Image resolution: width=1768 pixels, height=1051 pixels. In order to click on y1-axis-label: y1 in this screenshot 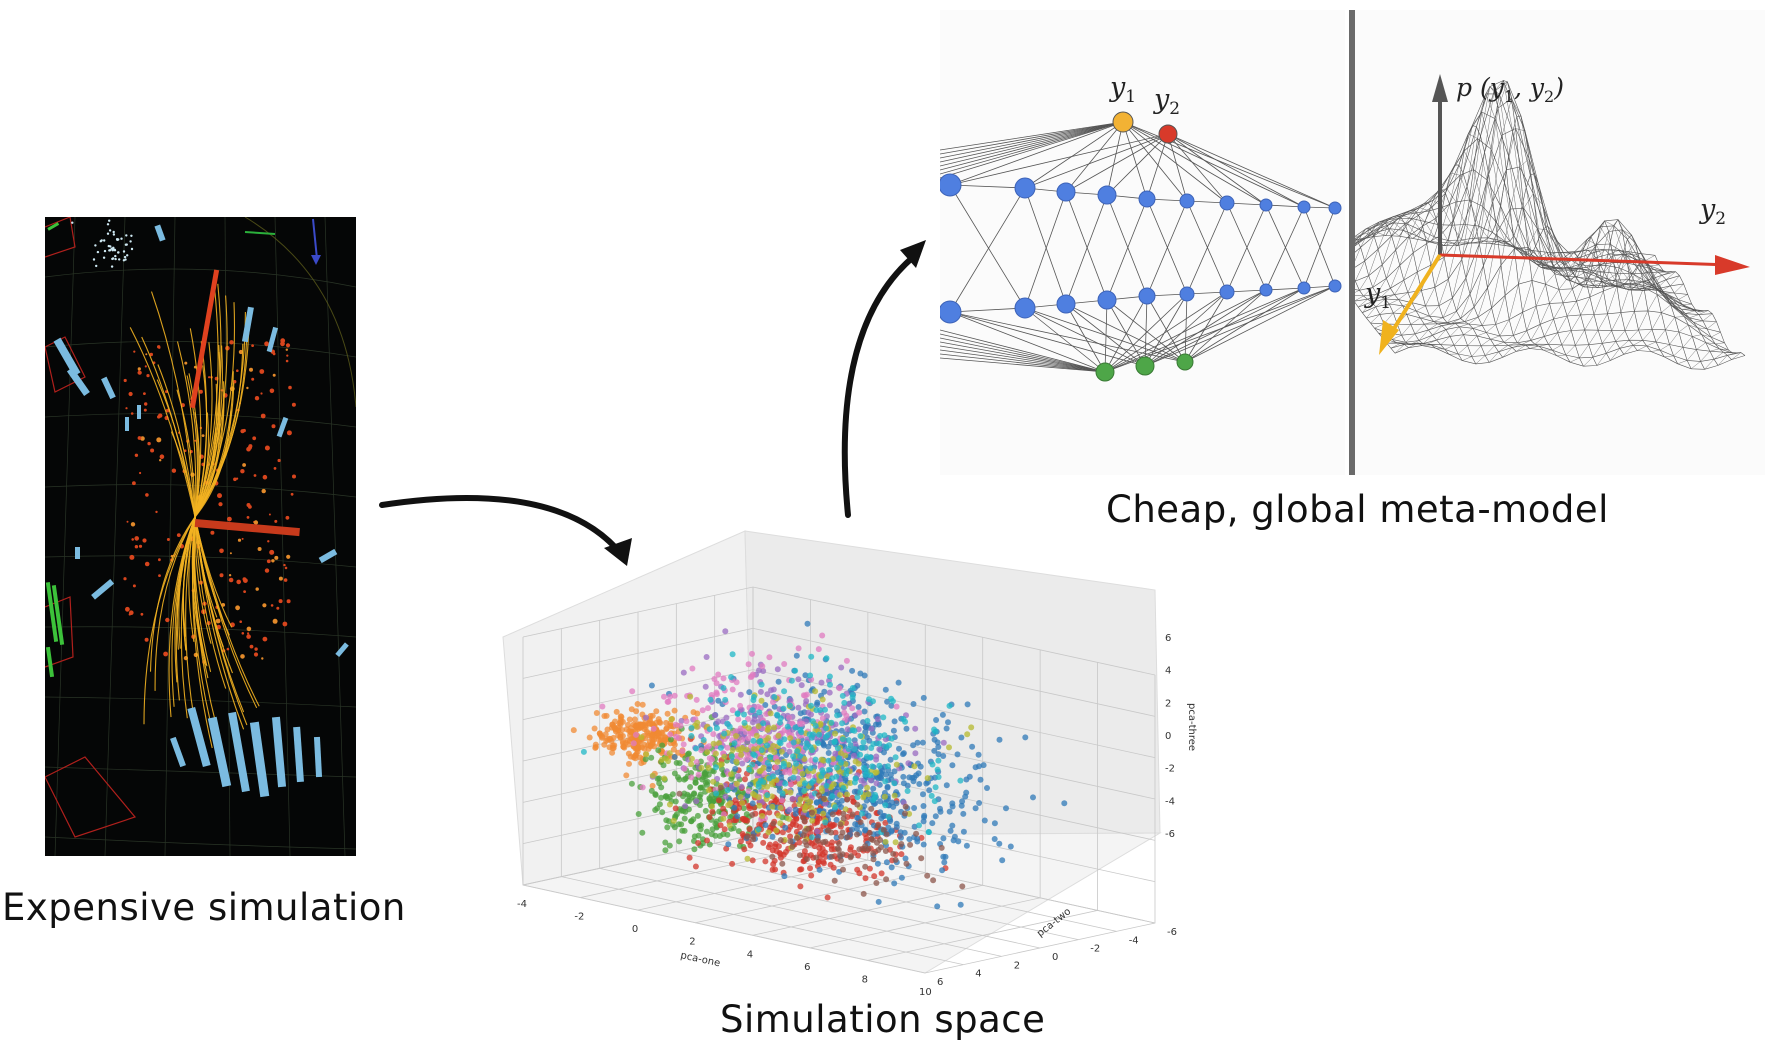, I will do `click(1377, 295)`.